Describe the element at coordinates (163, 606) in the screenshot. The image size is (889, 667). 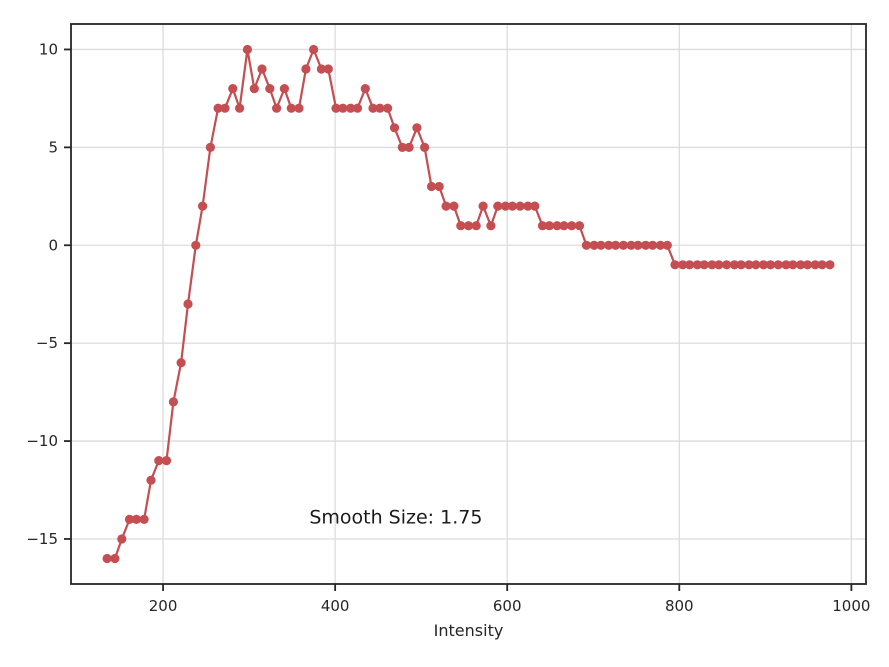
I see `x-tick-label: 200` at that location.